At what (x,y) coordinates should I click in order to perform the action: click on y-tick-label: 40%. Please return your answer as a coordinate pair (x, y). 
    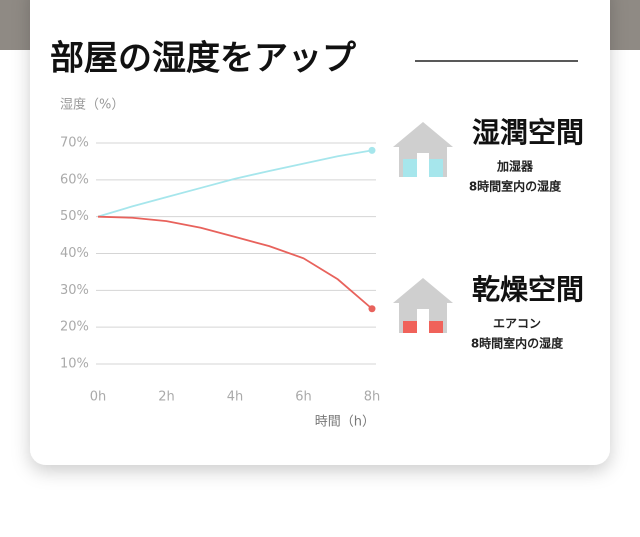
    Looking at the image, I should click on (74, 253).